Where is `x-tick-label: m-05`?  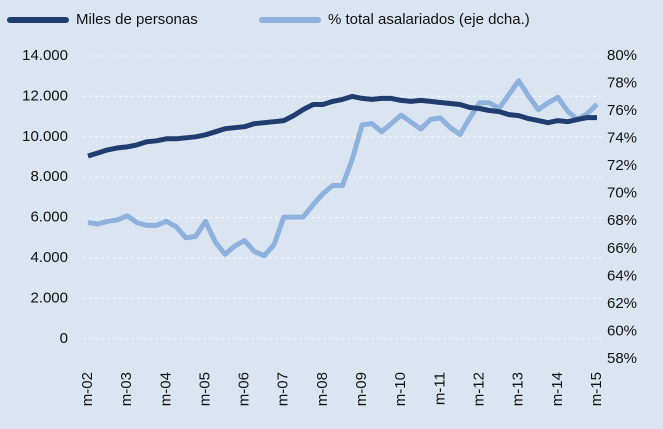
x-tick-label: m-05 is located at coordinates (204, 389).